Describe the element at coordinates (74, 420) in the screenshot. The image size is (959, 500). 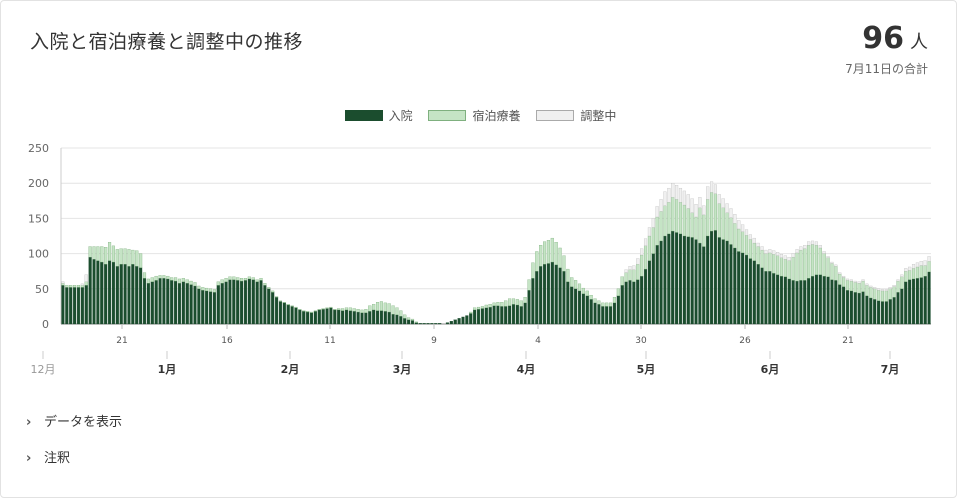
I see `show-data-toggle: › データを表示` at that location.